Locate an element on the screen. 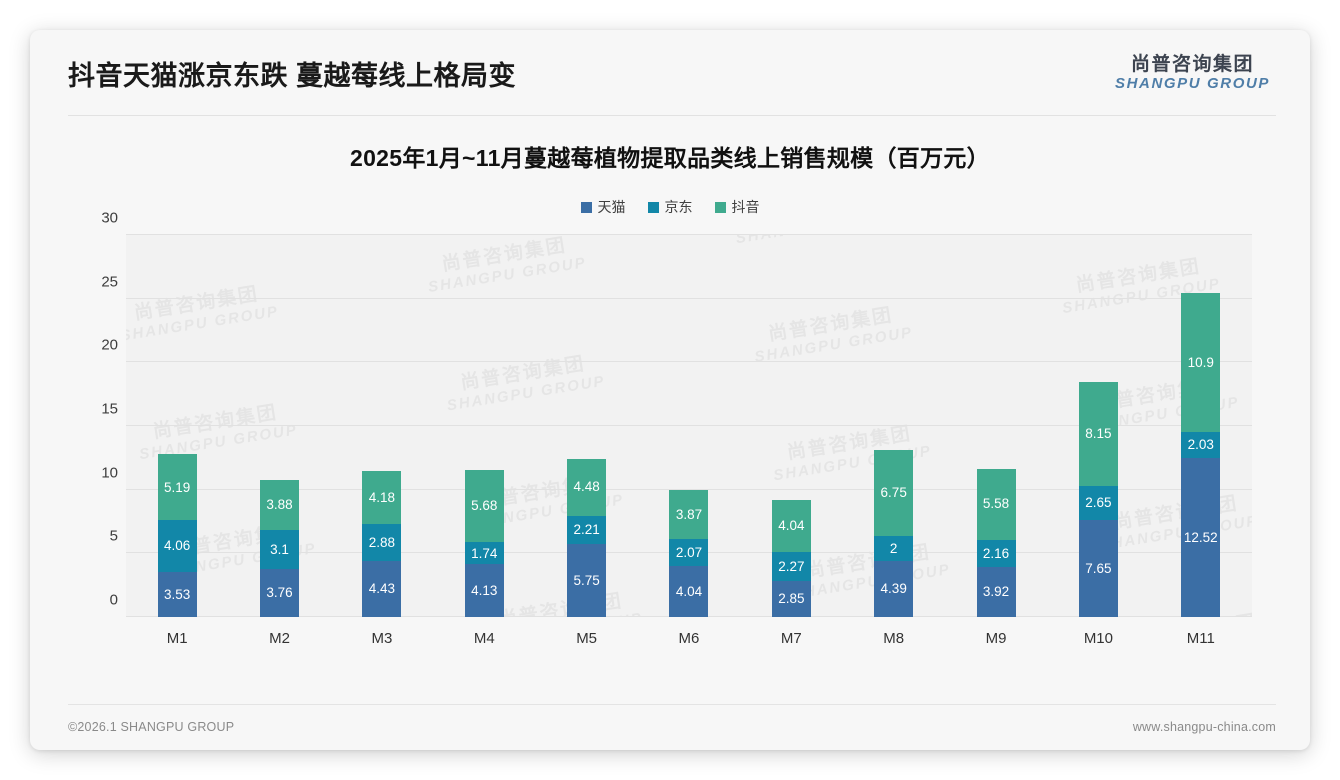 This screenshot has height=780, width=1340. bar-segment-天猫: 12.52 is located at coordinates (1201, 537).